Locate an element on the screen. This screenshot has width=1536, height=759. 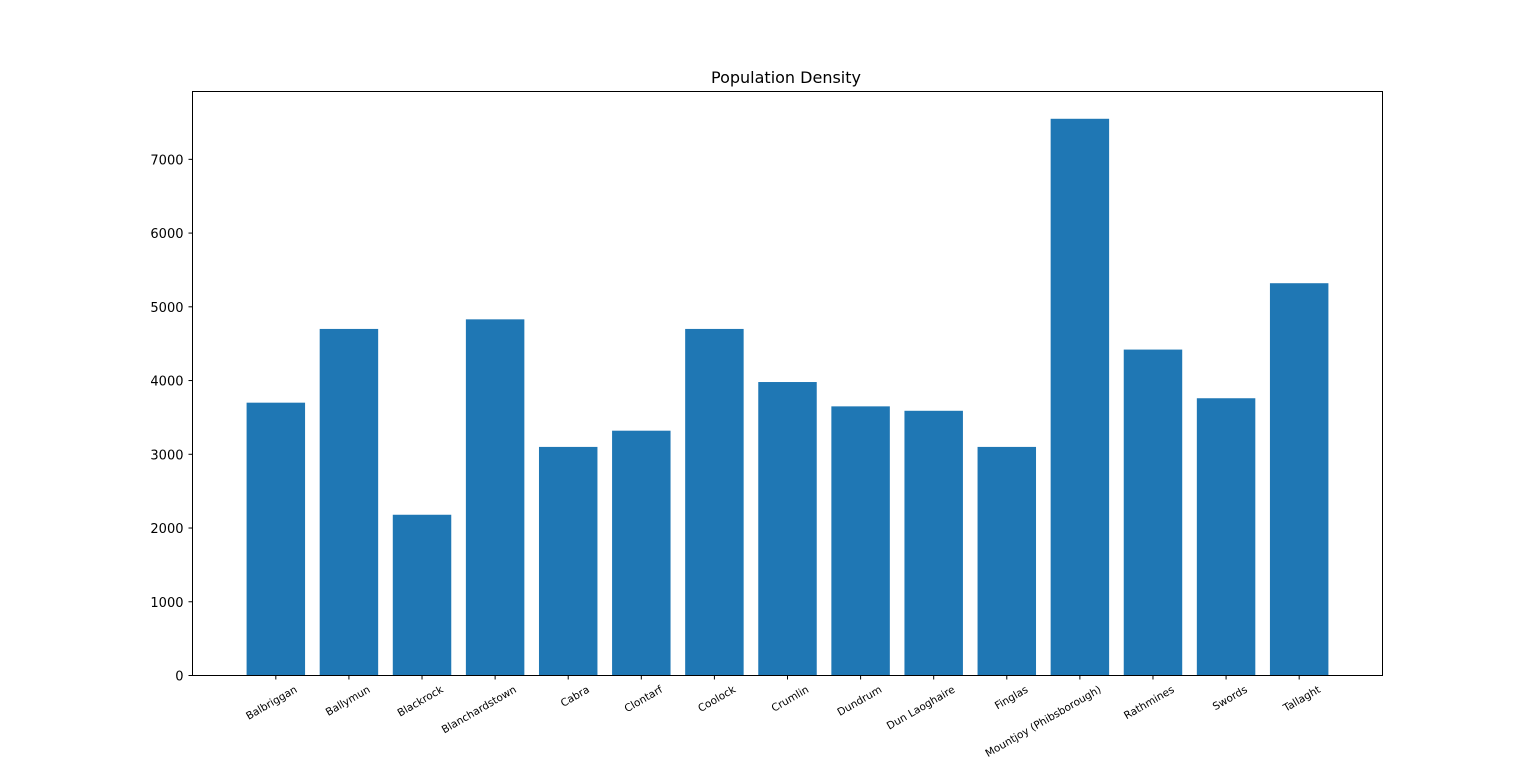
x-tick-label: Crumlin is located at coordinates (790, 699).